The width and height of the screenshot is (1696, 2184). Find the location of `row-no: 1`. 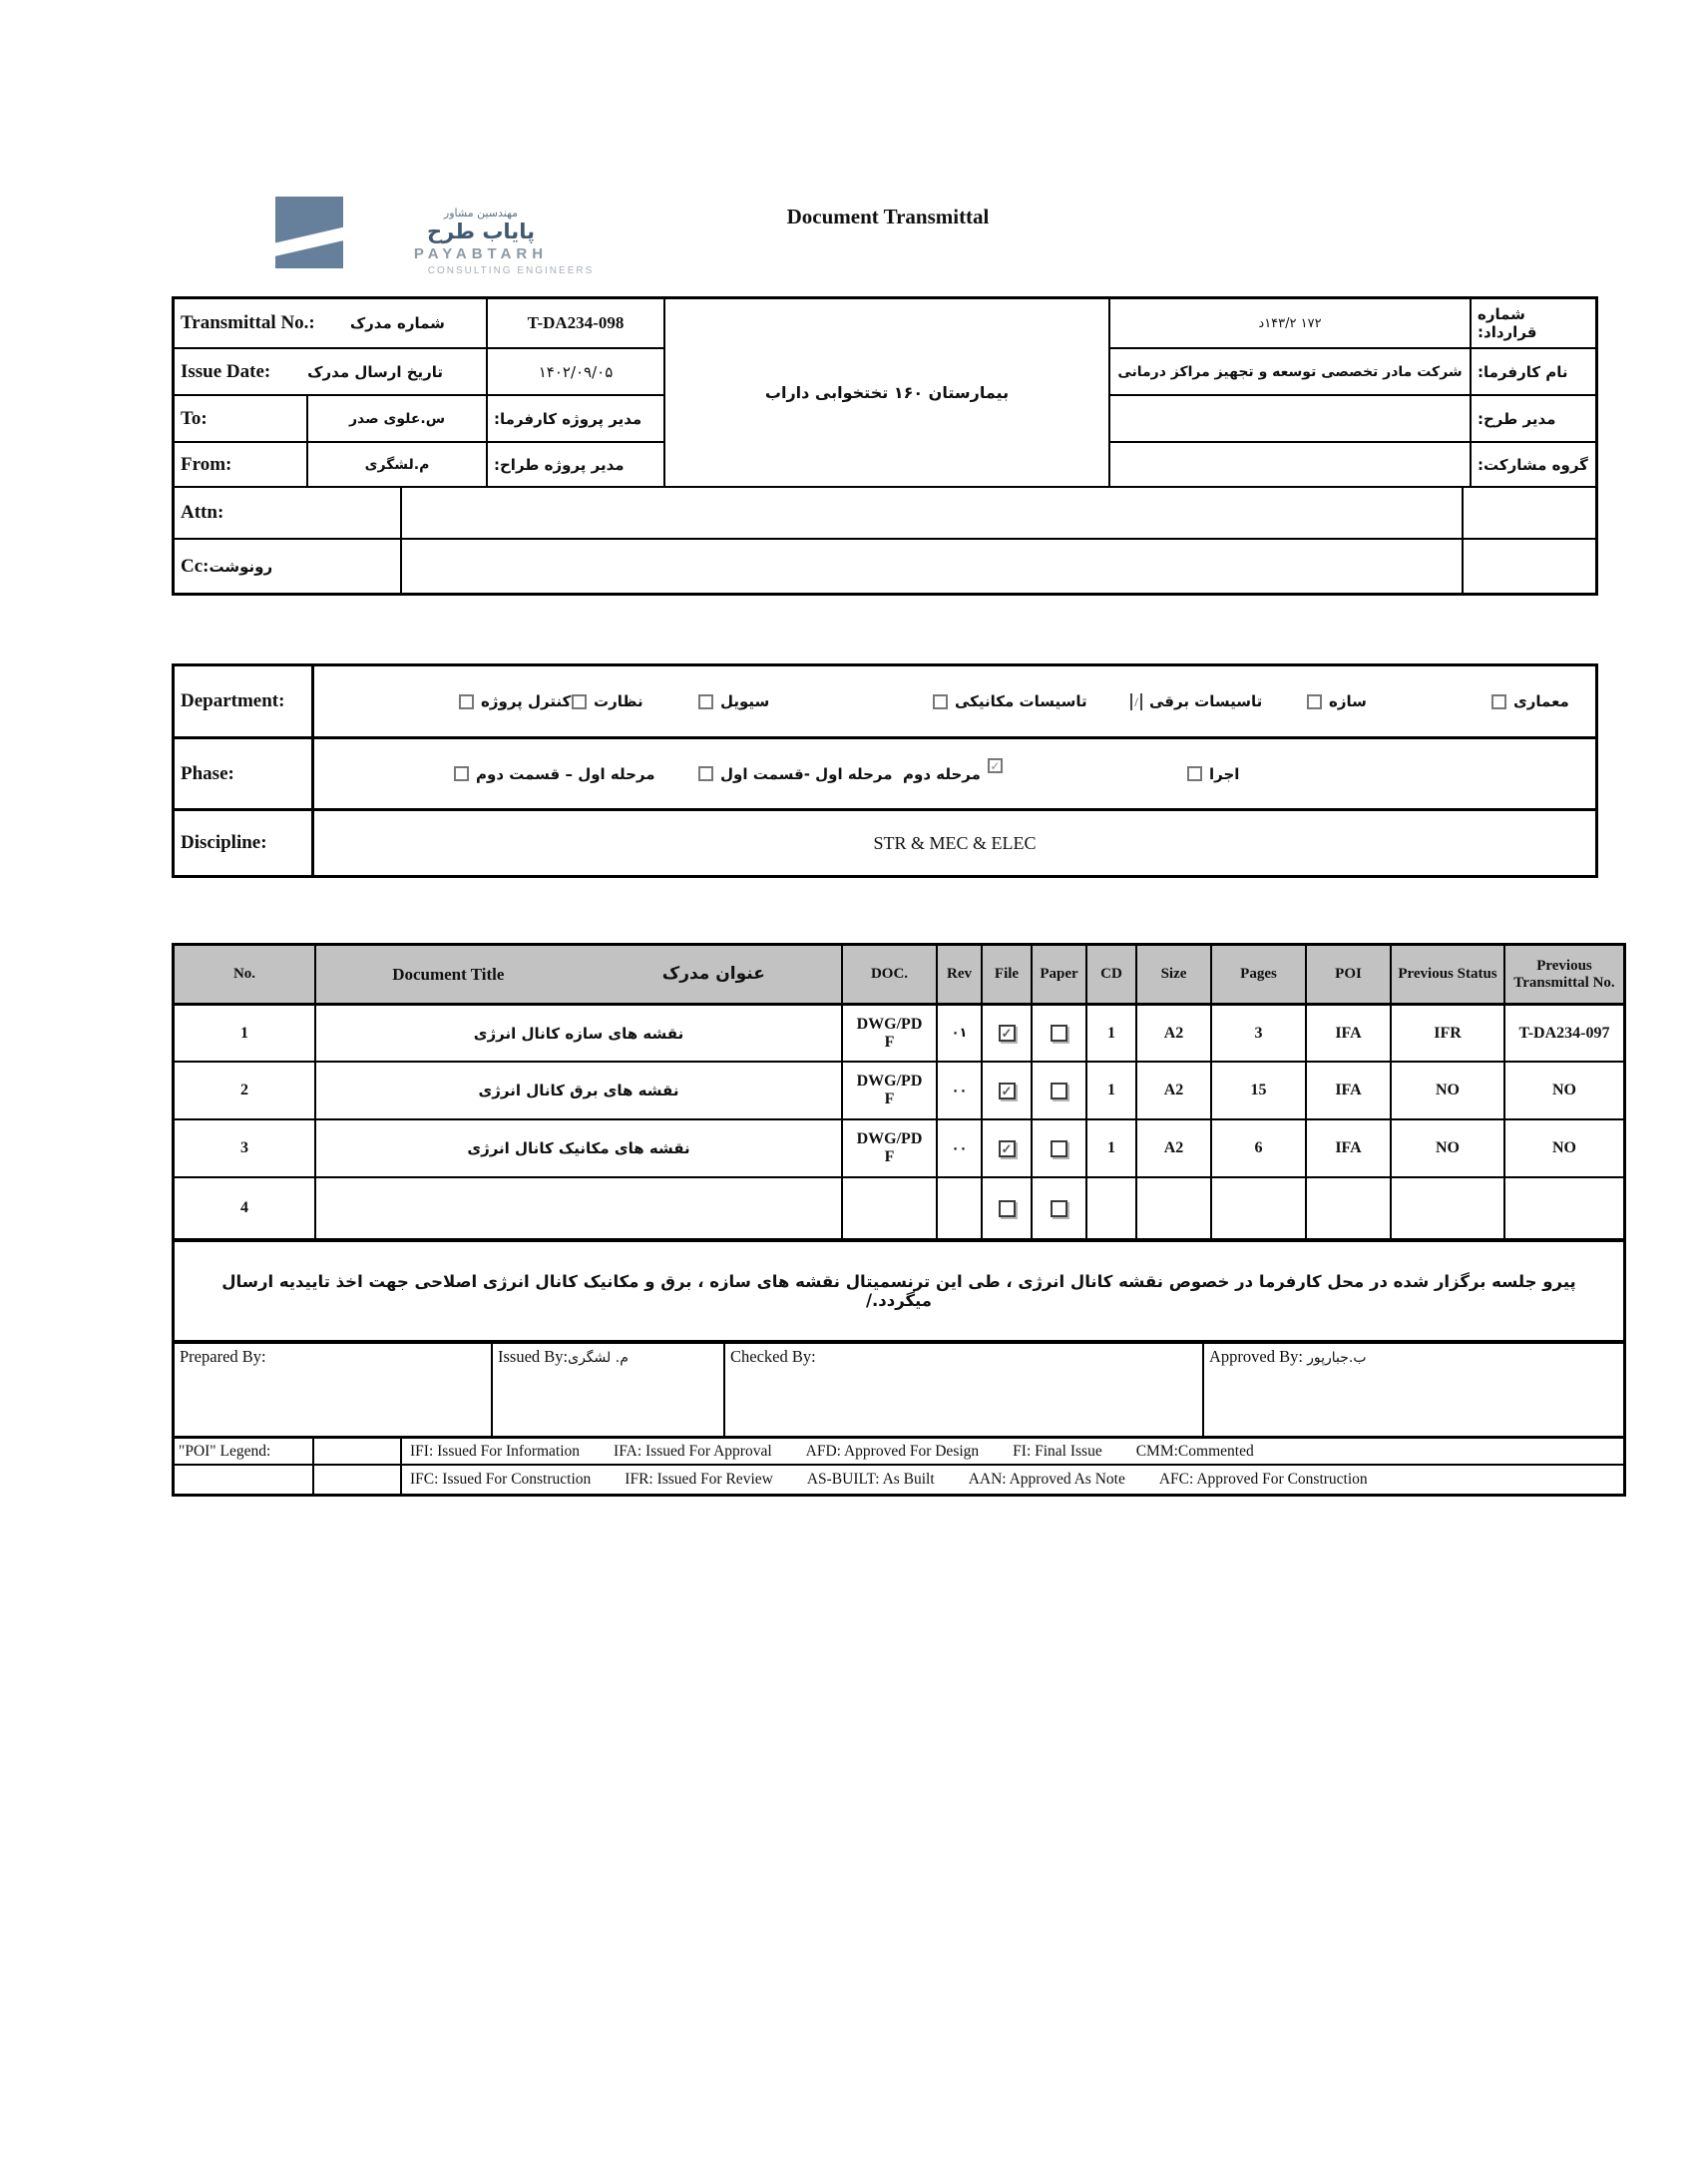

row-no: 1 is located at coordinates (245, 1035).